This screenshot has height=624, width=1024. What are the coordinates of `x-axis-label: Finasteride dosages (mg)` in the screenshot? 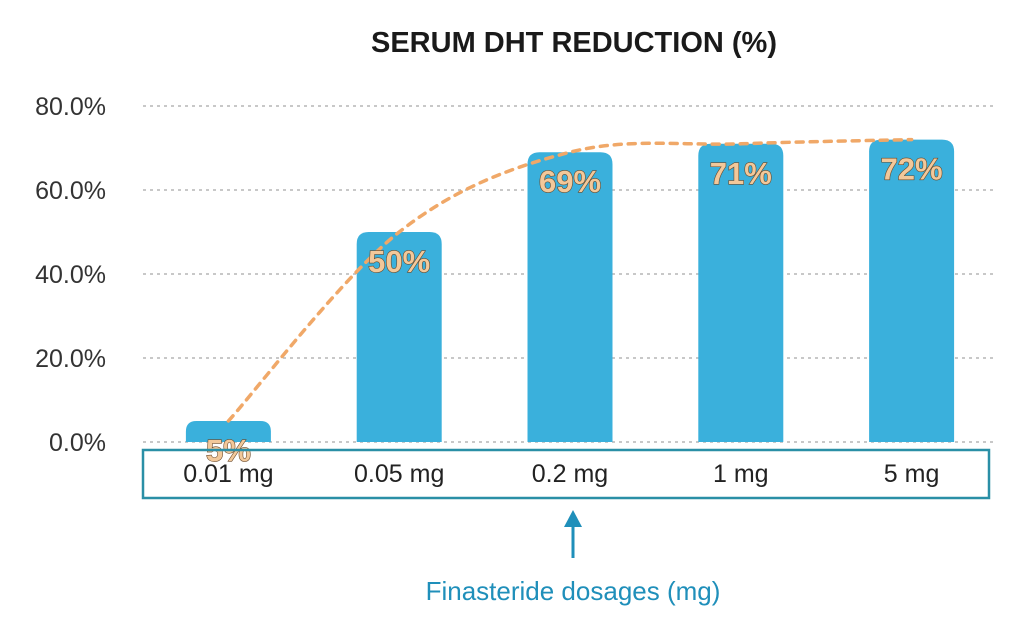 It's located at (573, 591).